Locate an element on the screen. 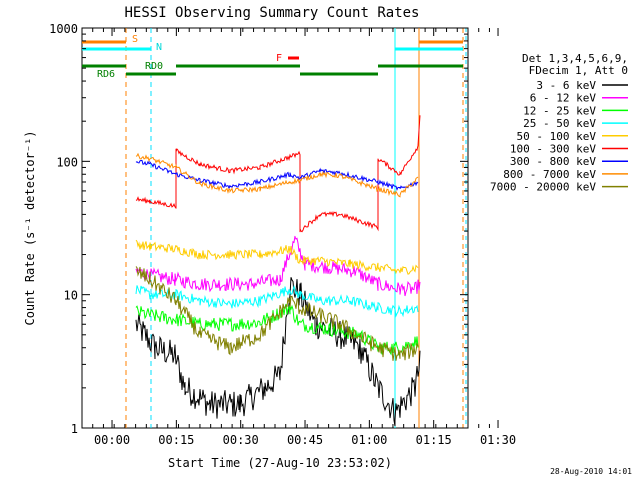 This screenshot has width=640, height=480. x-tick-label: 00:00 is located at coordinates (112, 440).